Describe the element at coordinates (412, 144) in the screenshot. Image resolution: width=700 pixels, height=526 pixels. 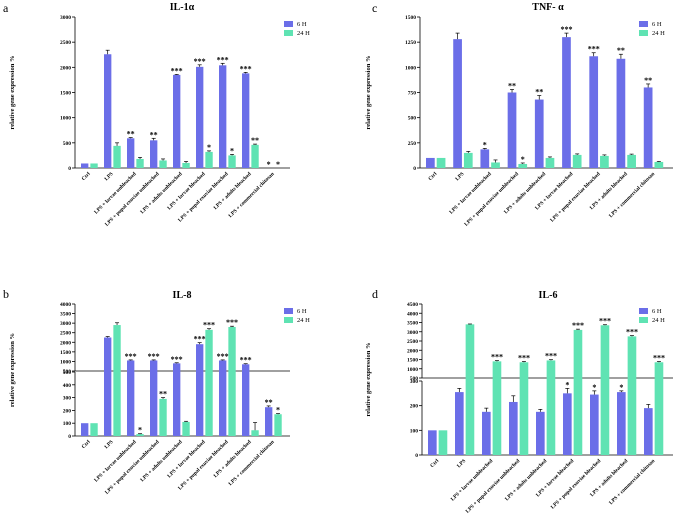
I see `y-tick-label: 250` at that location.